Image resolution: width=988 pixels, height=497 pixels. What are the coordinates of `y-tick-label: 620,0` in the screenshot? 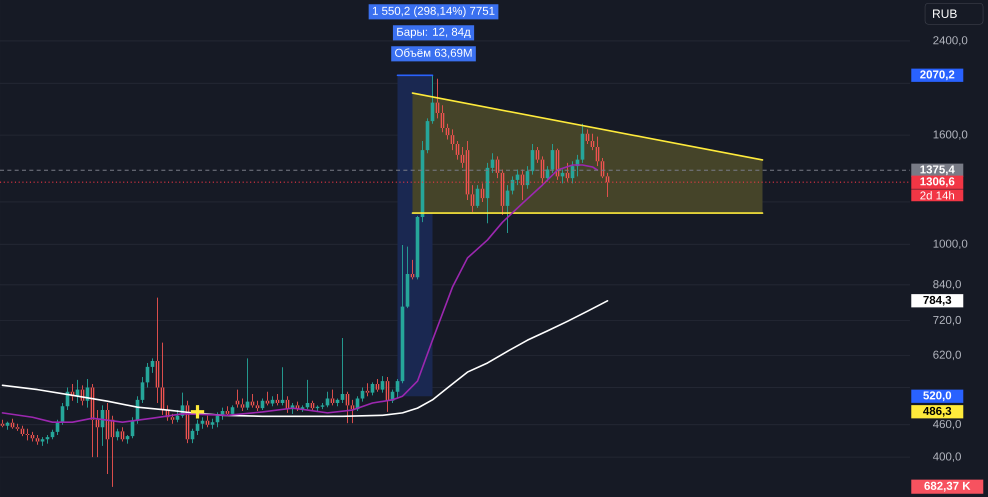 It's located at (947, 355).